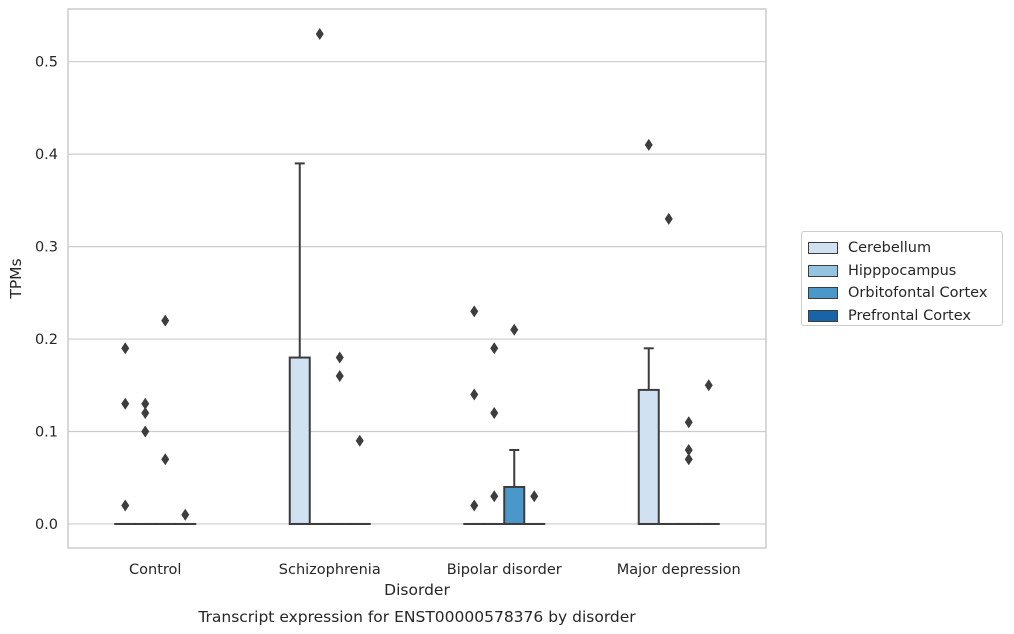 The height and width of the screenshot is (634, 1014). Describe the element at coordinates (46, 433) in the screenshot. I see `y-tick-label: 0.1` at that location.